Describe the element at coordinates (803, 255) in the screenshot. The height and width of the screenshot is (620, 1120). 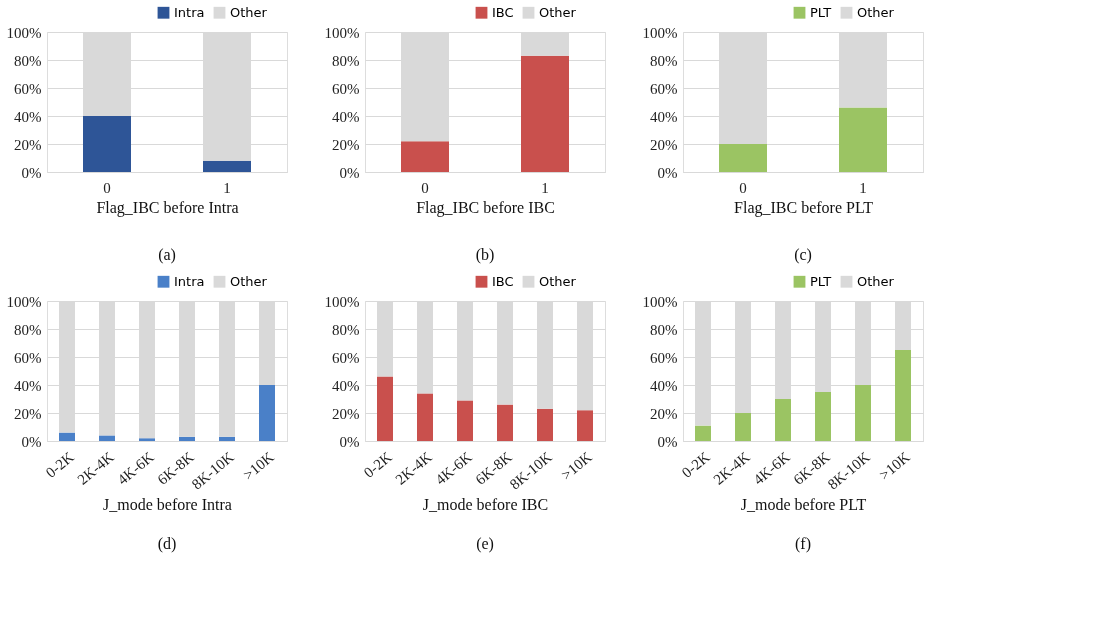
I see `text: (c)` at that location.